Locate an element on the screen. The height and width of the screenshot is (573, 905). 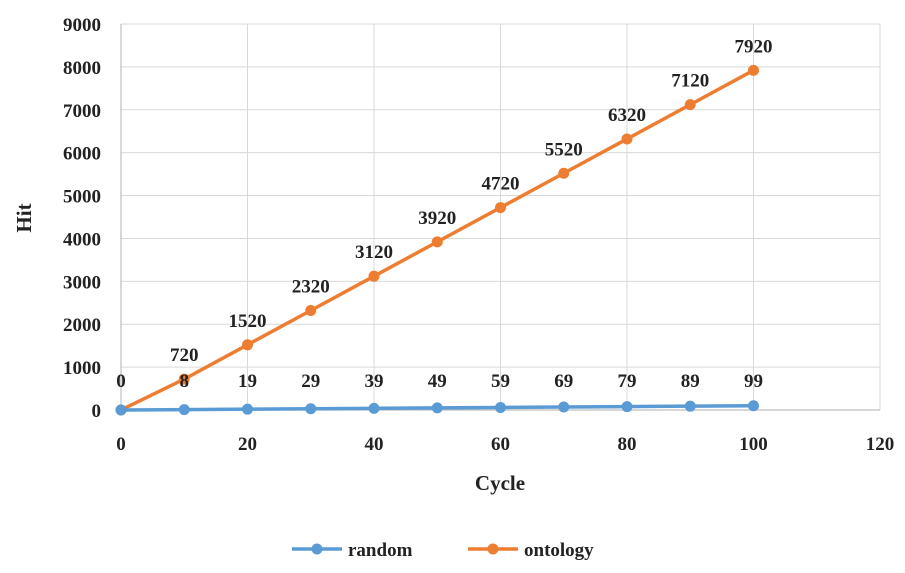
data-label-ontology: 3920 is located at coordinates (437, 218).